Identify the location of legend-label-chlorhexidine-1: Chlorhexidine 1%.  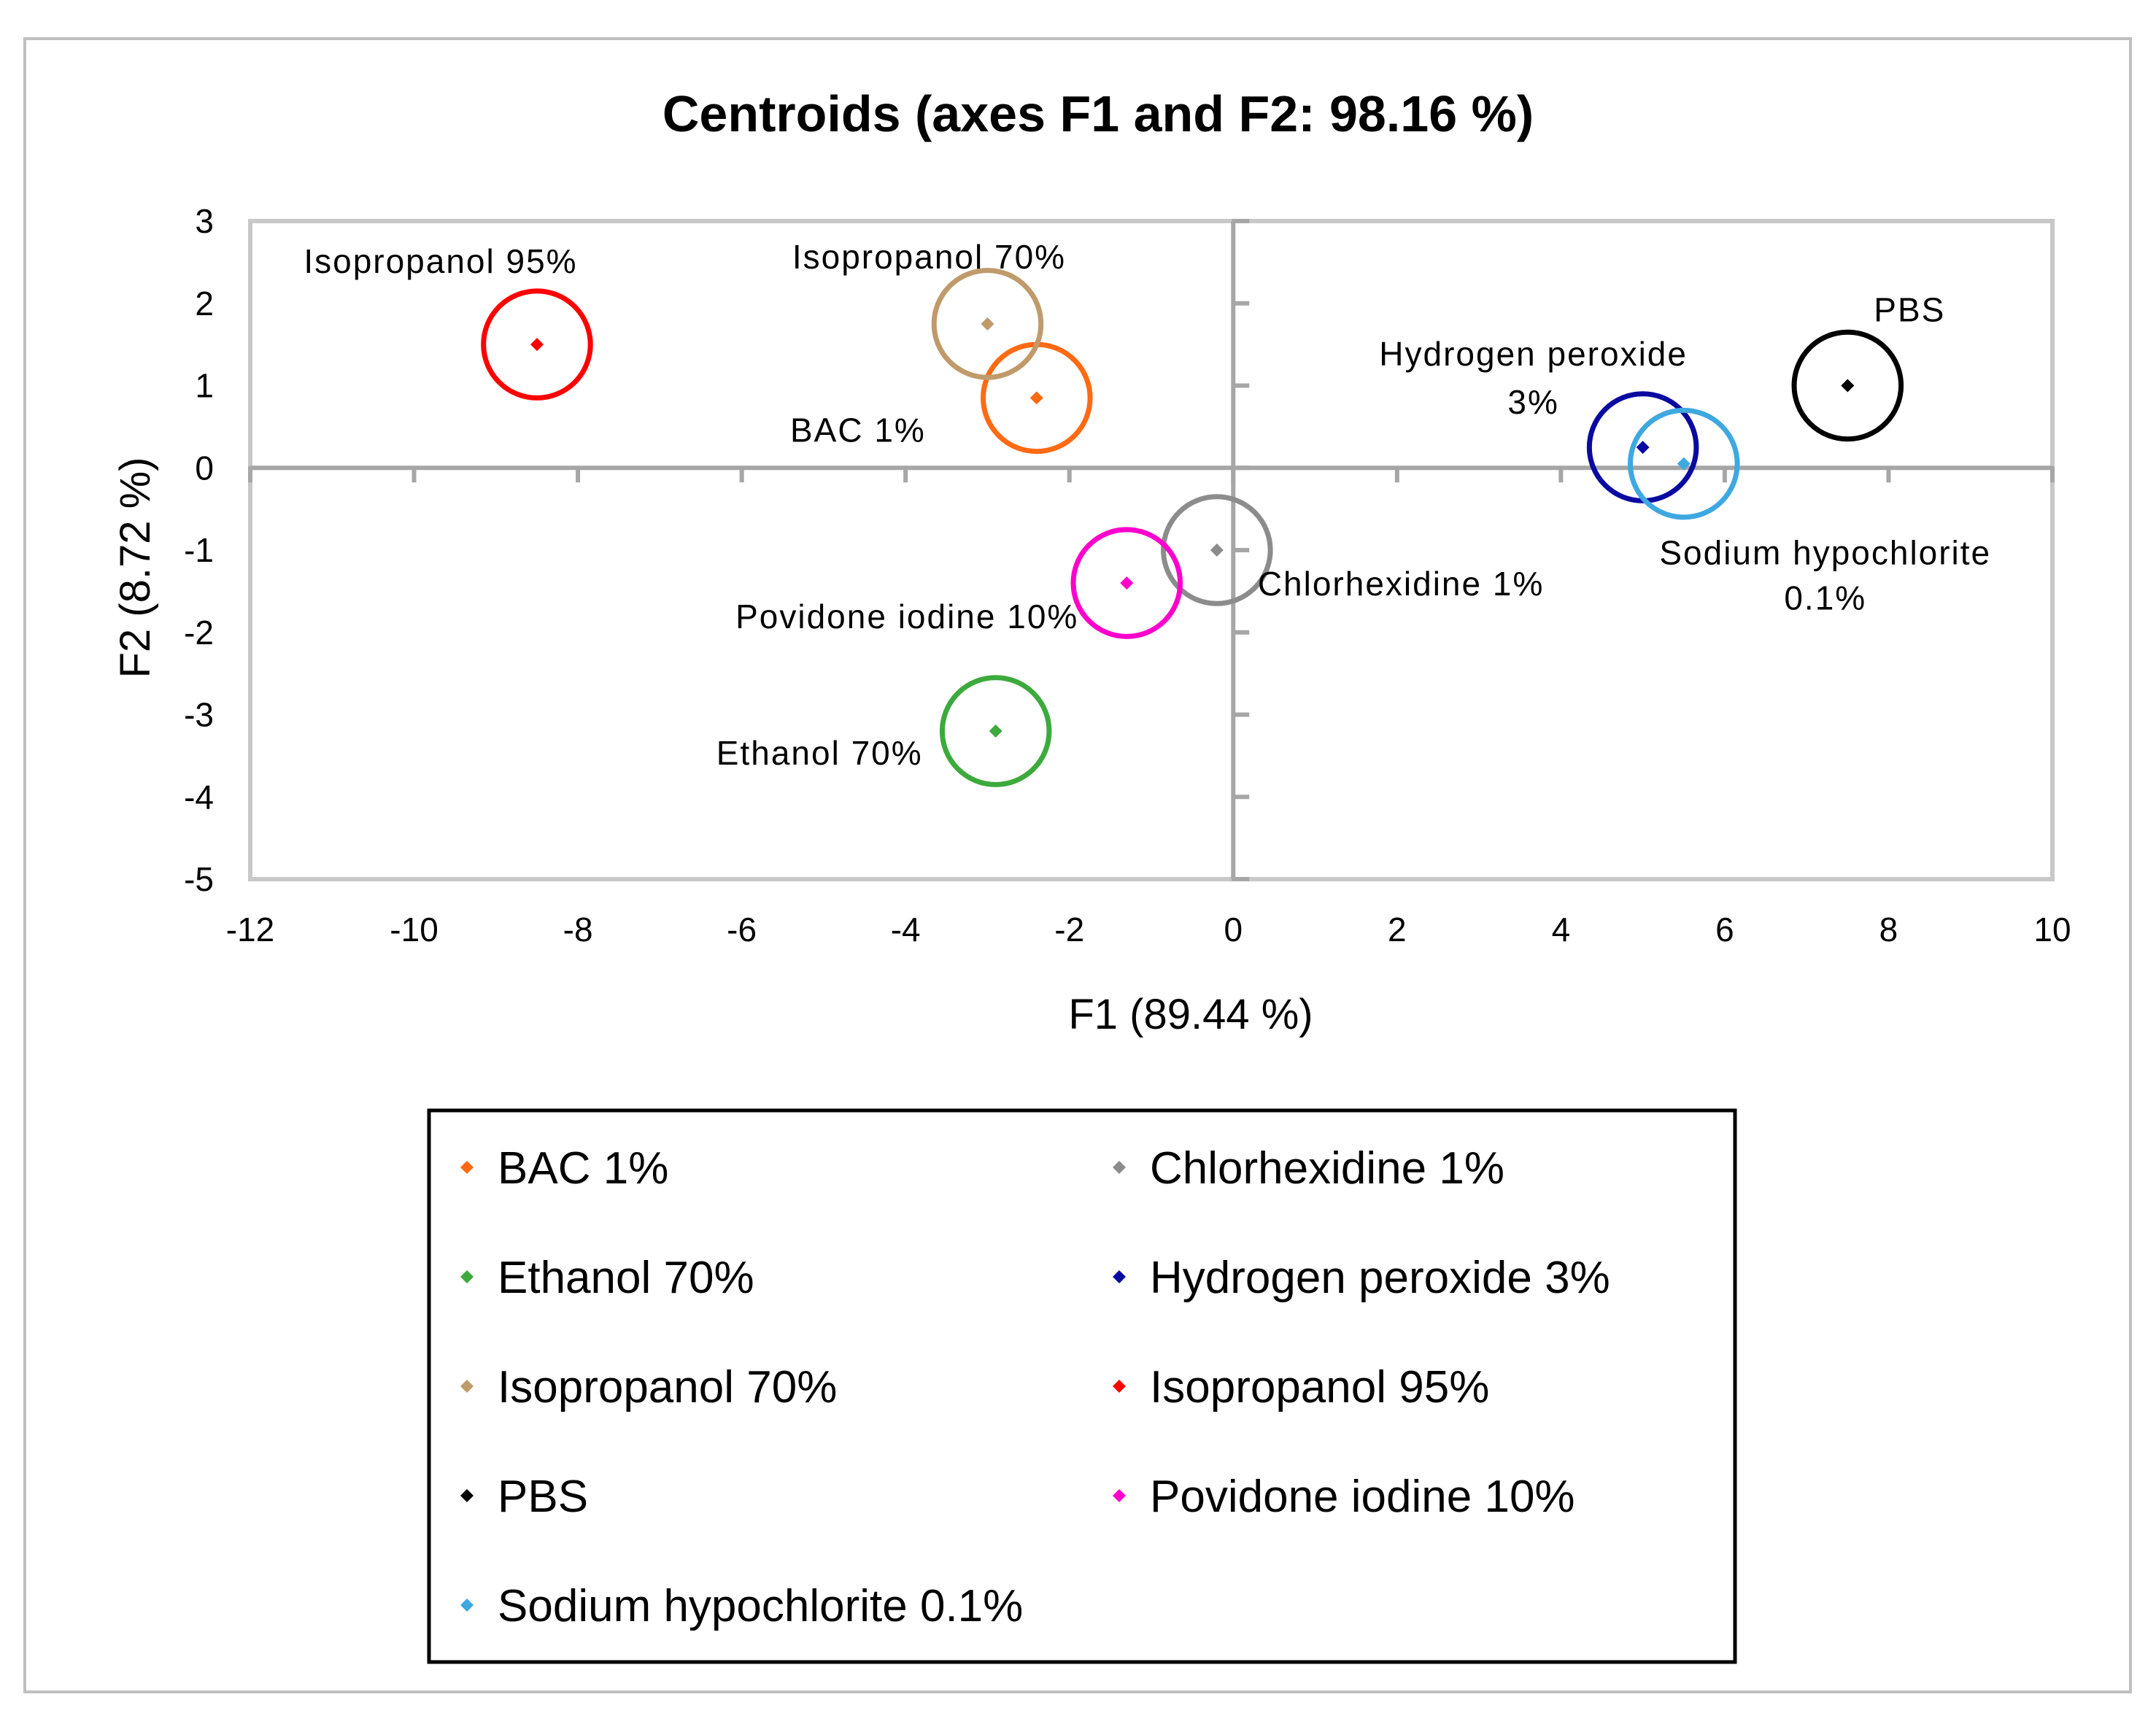
(1327, 1168).